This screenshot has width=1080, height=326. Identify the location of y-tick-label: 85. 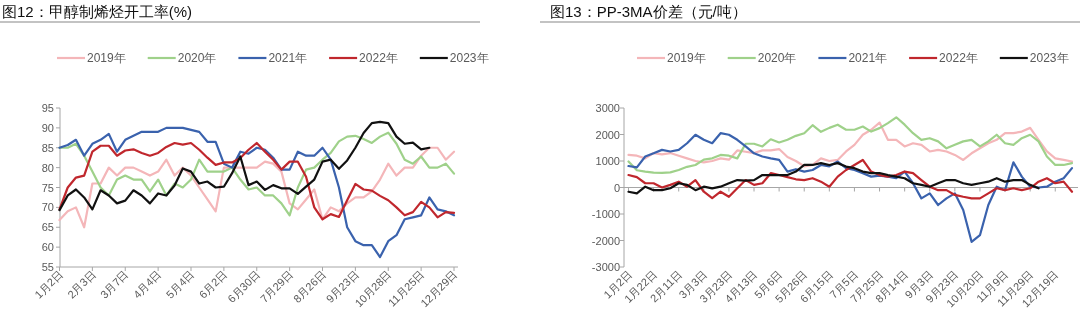
(47, 147).